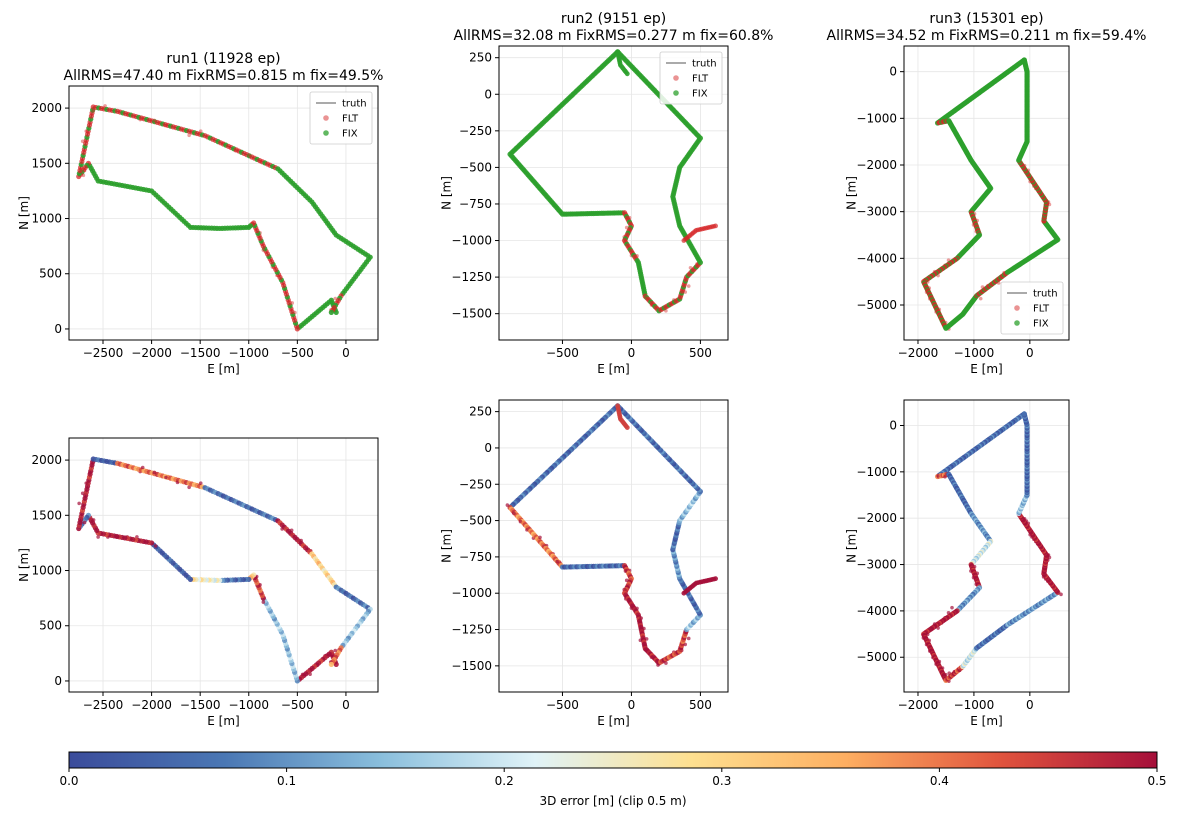  What do you see at coordinates (721, 781) in the screenshot?
I see `colorbar-tick-label: 0.3` at bounding box center [721, 781].